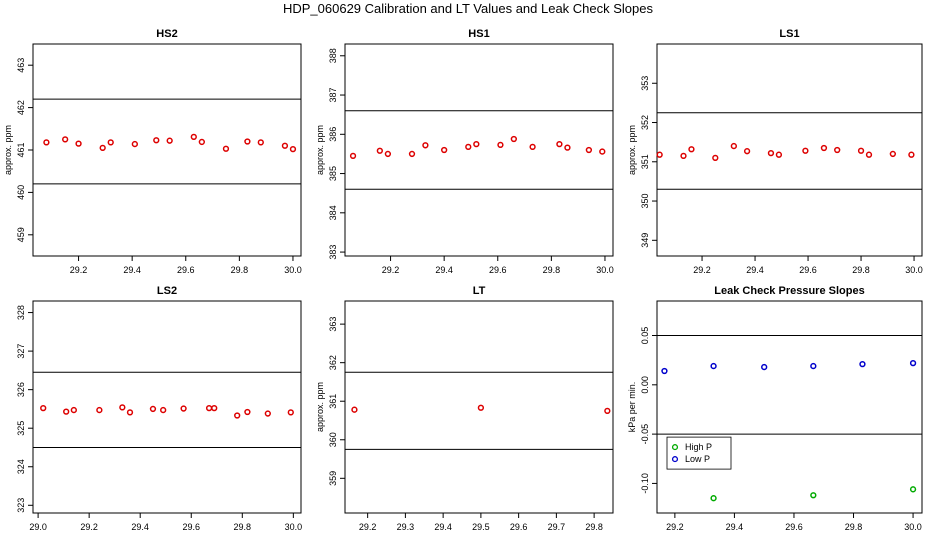 The height and width of the screenshot is (540, 936). Describe the element at coordinates (333, 173) in the screenshot. I see `y-tick-label: 385` at that location.